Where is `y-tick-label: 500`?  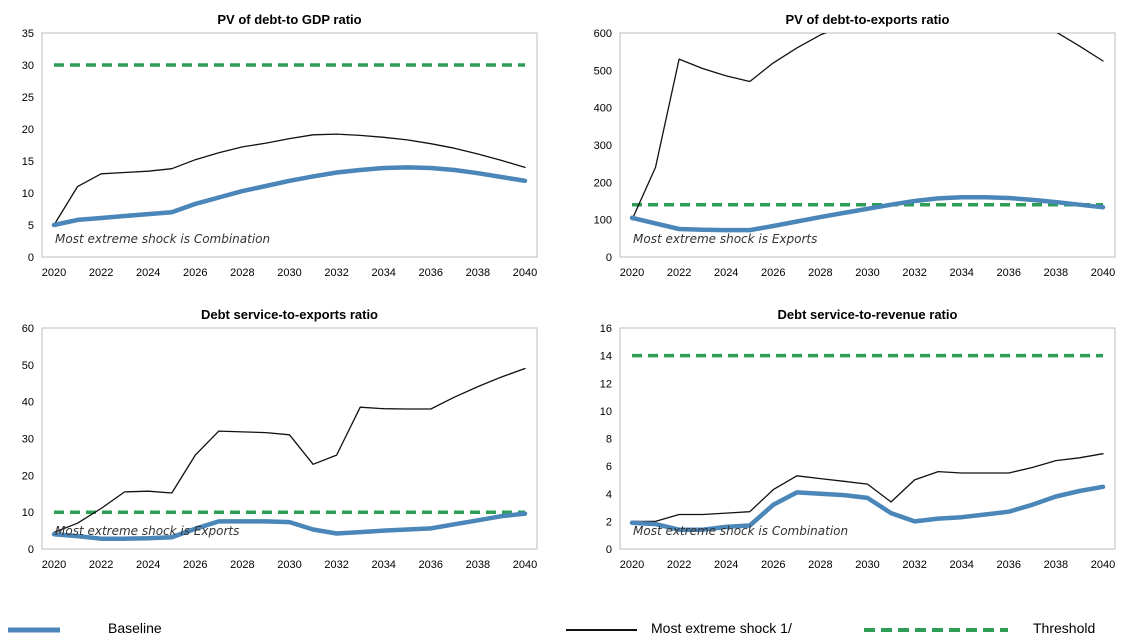
y-tick-label: 500 is located at coordinates (603, 71).